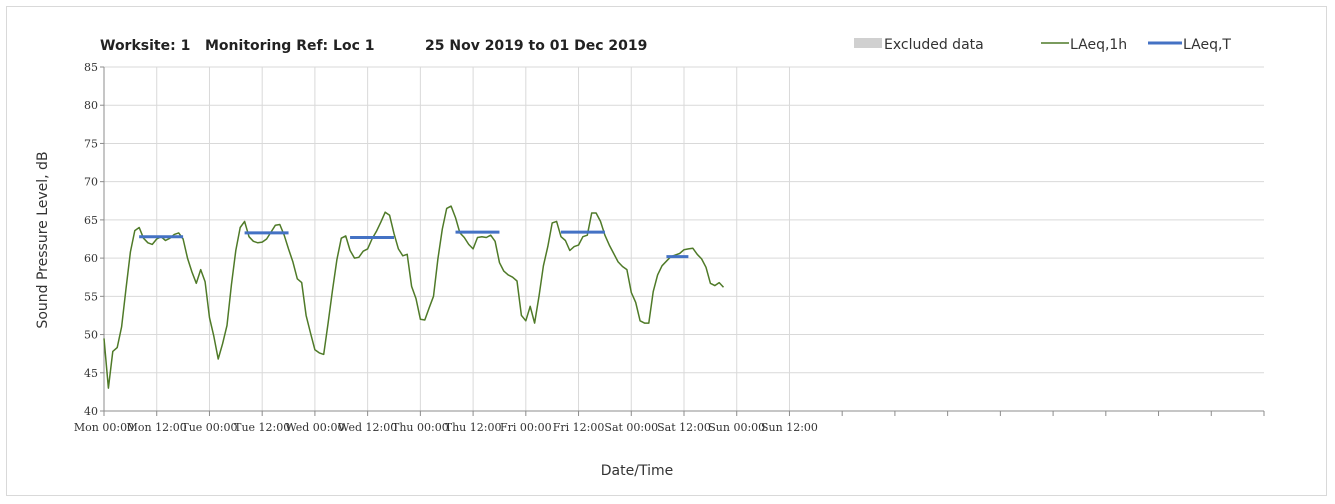  What do you see at coordinates (868, 43) in the screenshot?
I see `legend-swatch-excluded` at bounding box center [868, 43].